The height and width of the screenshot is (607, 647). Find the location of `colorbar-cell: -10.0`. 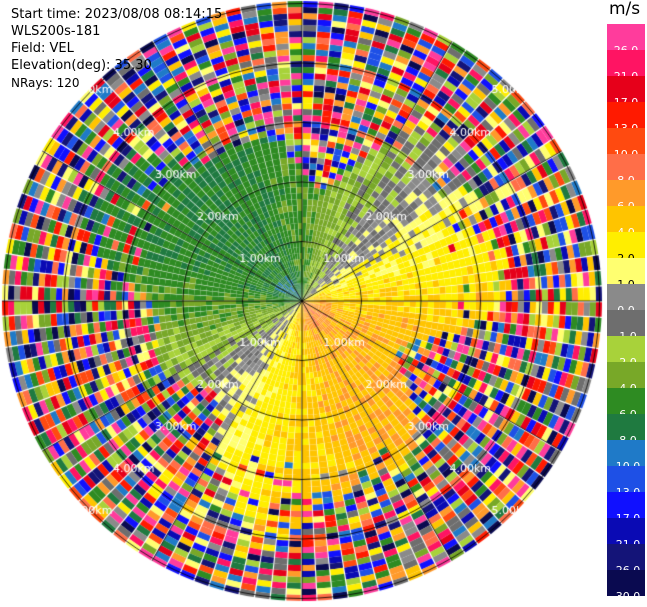

colorbar-cell: -10.0 is located at coordinates (626, 456).